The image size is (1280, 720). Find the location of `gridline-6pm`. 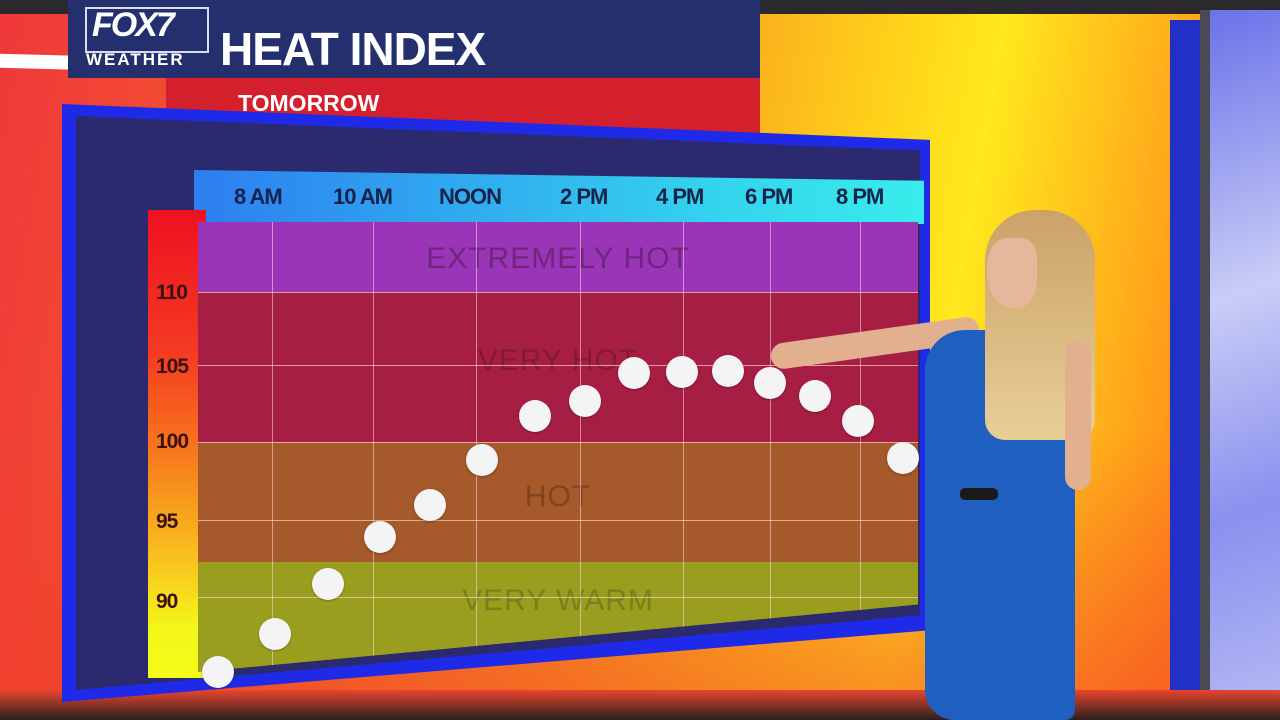

gridline-6pm is located at coordinates (770, 447).